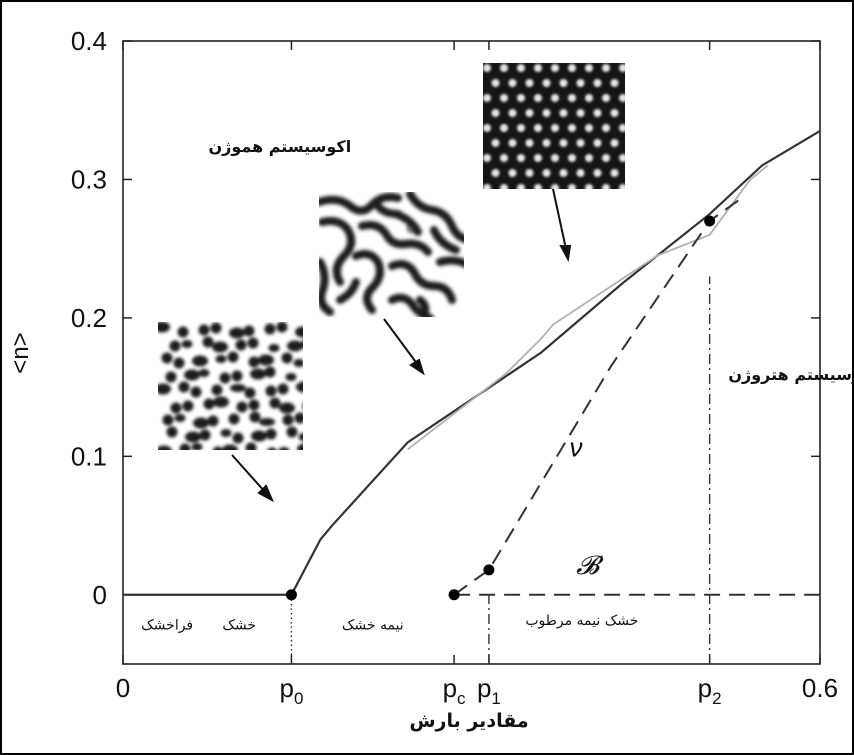 This screenshot has height=755, width=854. What do you see at coordinates (230, 386) in the screenshot?
I see `inset-spots-pattern` at bounding box center [230, 386].